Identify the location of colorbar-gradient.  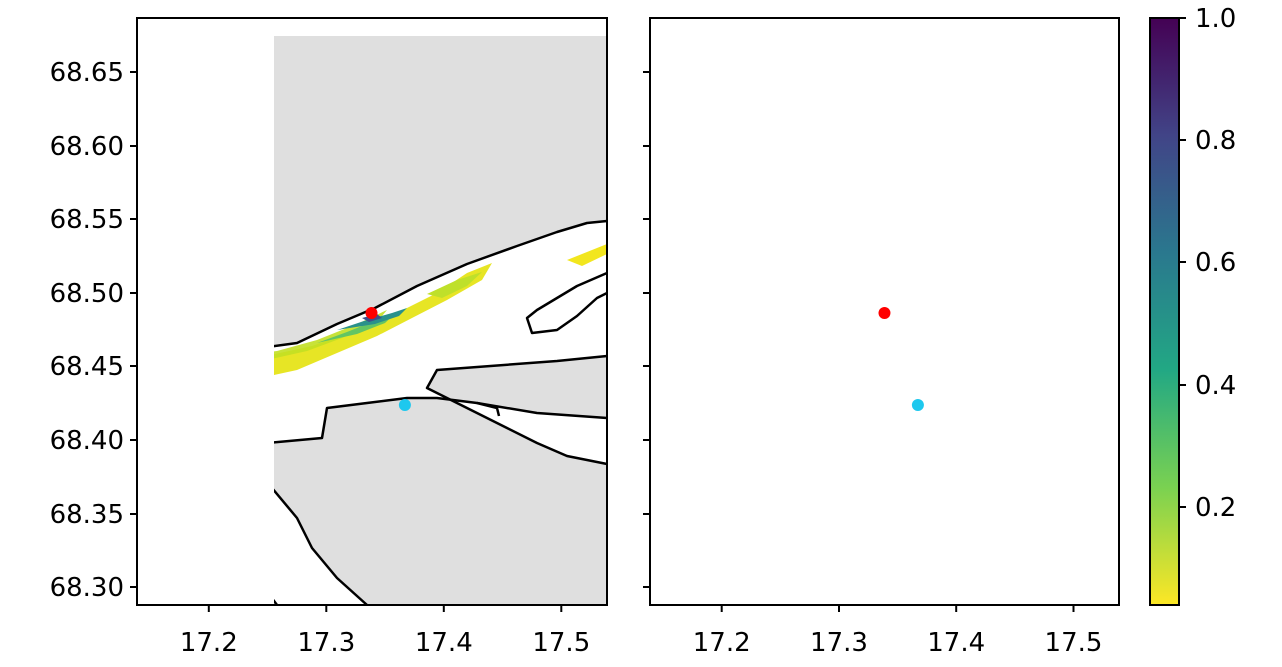
(1164, 311).